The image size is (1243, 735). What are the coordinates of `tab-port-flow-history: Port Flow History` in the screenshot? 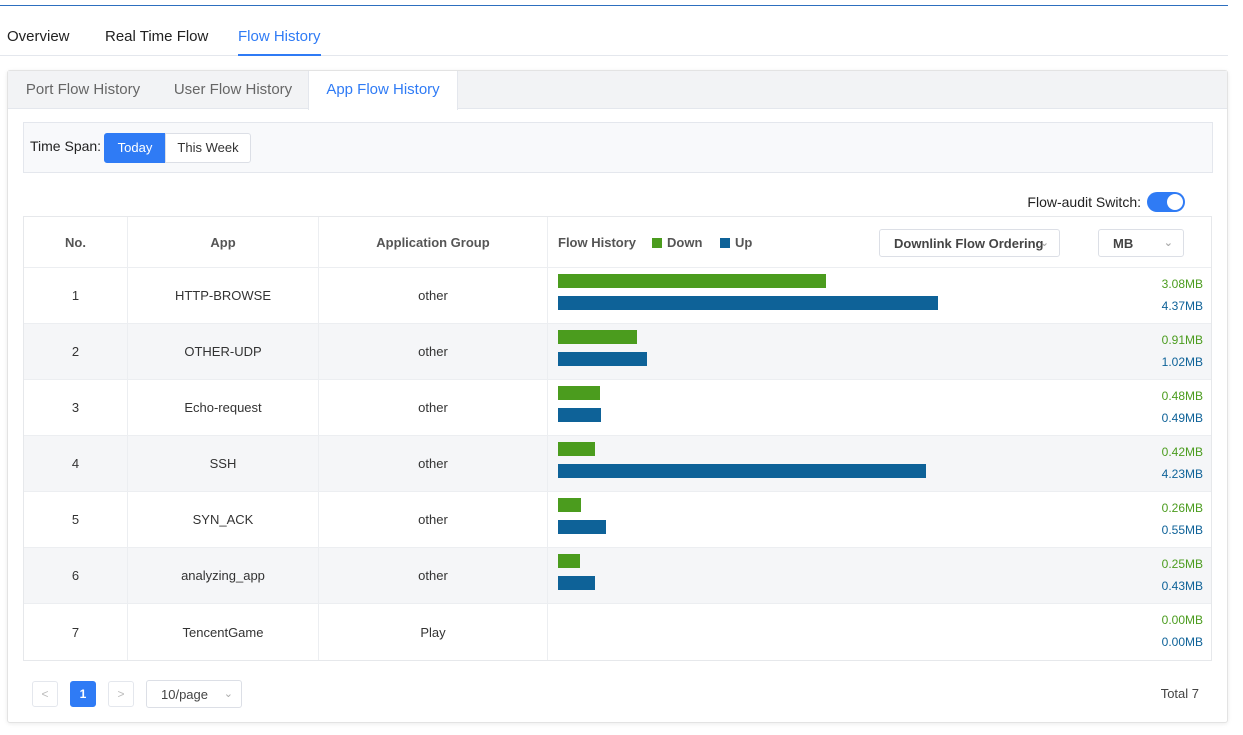 It's located at (83, 89).